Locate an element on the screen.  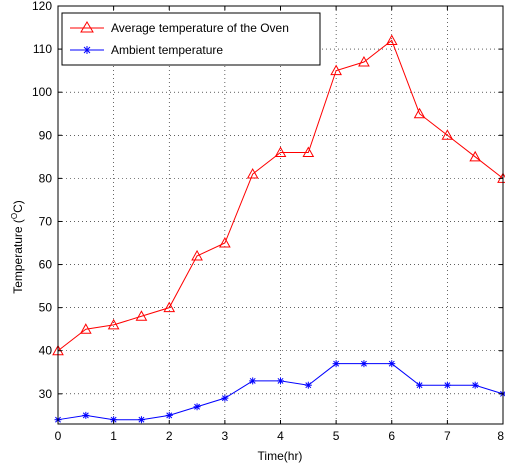
series-ambient is located at coordinates (279, 392).